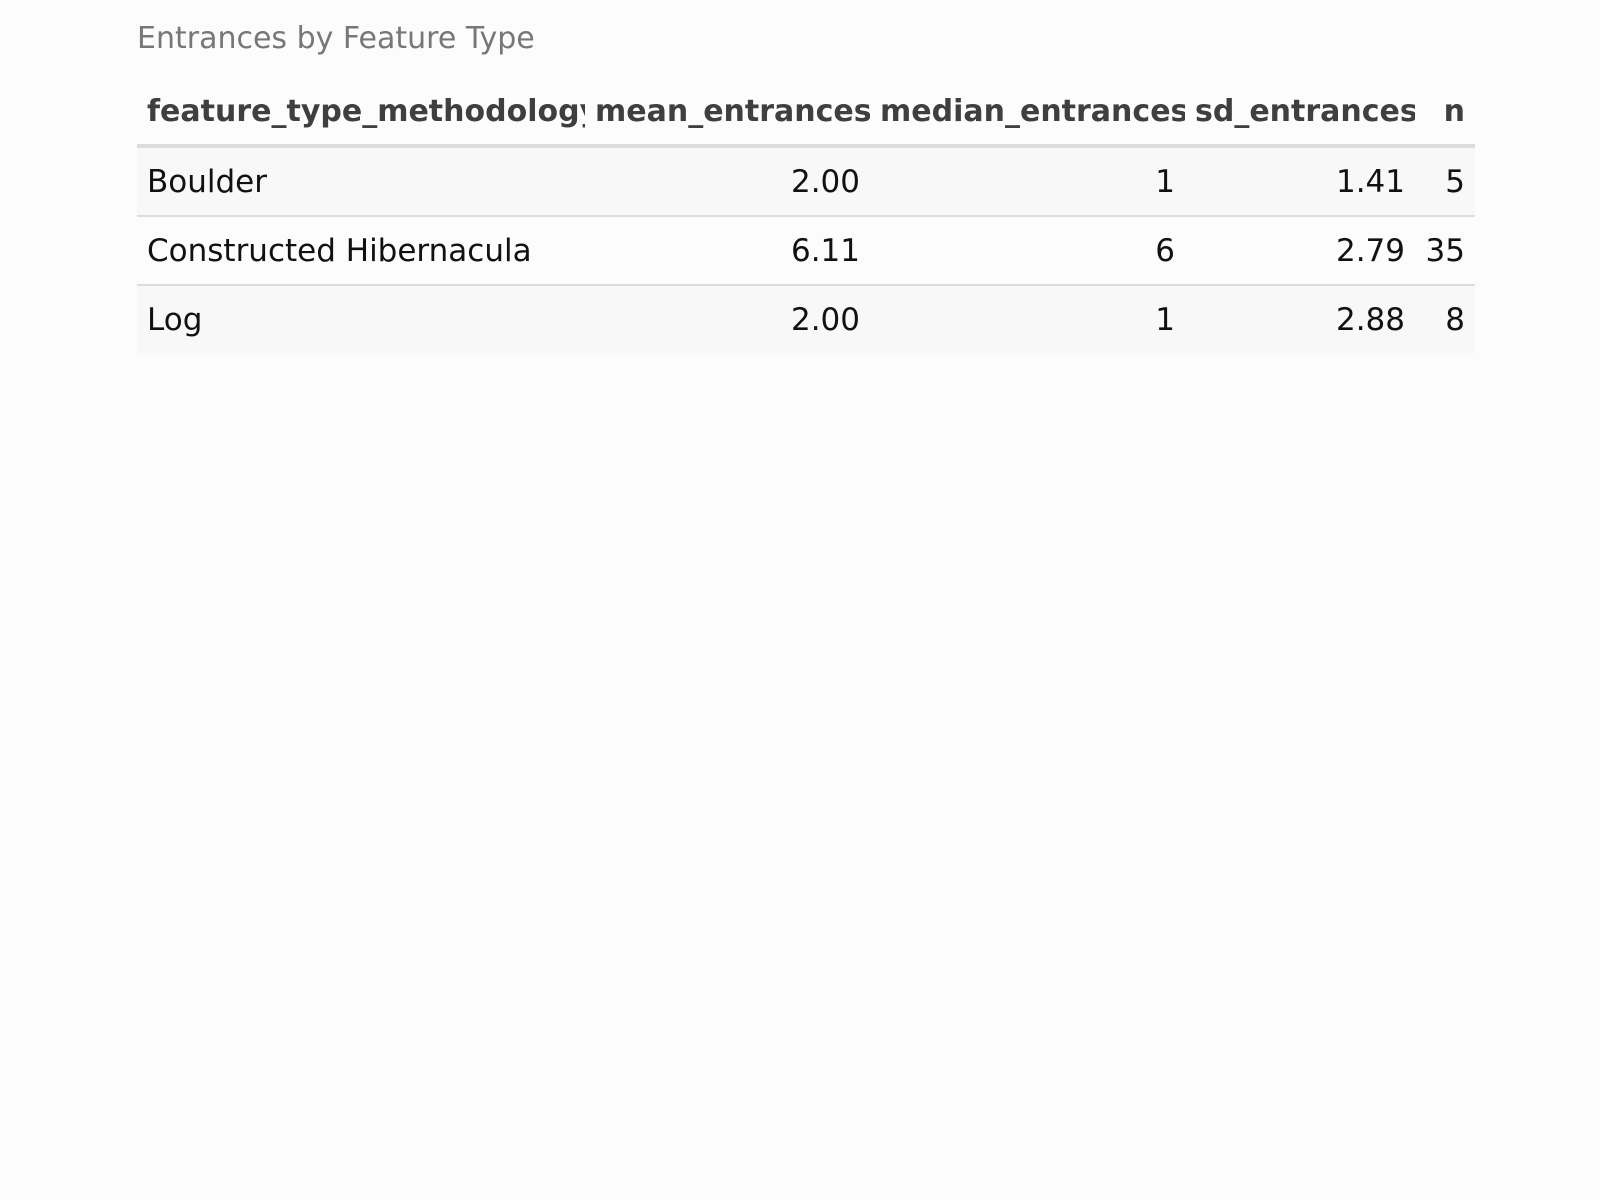 Image resolution: width=1600 pixels, height=1200 pixels. Describe the element at coordinates (336, 38) in the screenshot. I see `table-caption: Entrances by Feature Type` at that location.